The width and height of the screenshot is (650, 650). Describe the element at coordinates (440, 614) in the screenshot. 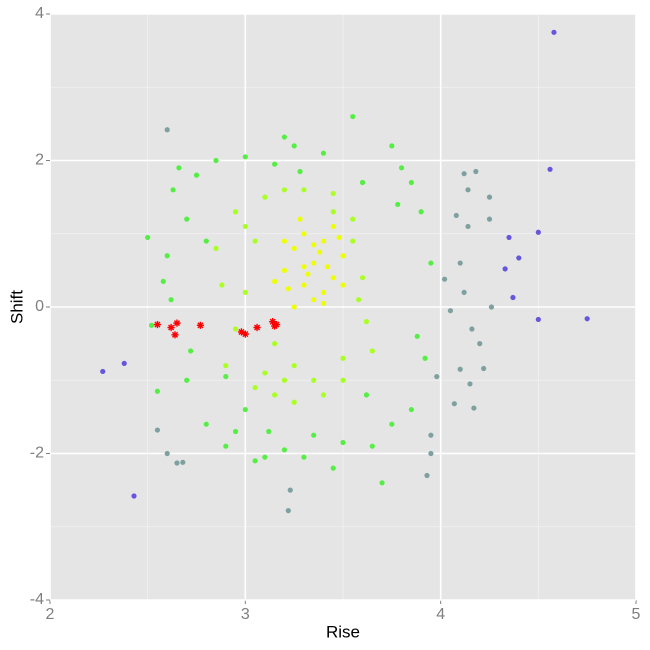

I see `x-tick-label: 4` at that location.